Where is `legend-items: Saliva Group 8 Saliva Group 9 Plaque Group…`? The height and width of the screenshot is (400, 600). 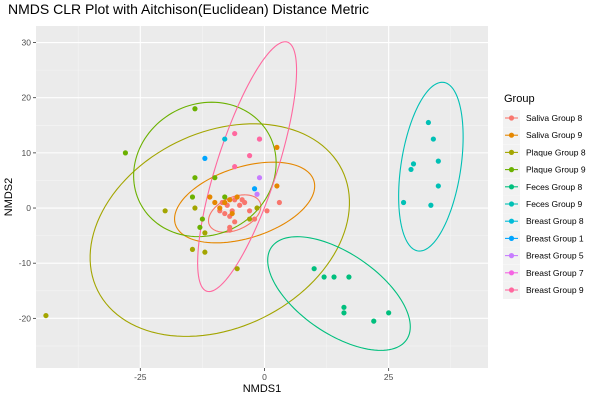
legend-items: Saliva Group 8 Saliva Group 9 Plaque Group… is located at coordinates (544, 204).